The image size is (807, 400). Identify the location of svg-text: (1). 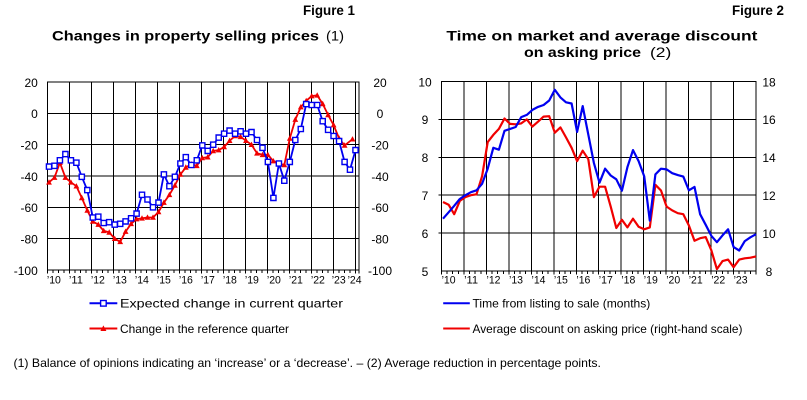
(335, 35).